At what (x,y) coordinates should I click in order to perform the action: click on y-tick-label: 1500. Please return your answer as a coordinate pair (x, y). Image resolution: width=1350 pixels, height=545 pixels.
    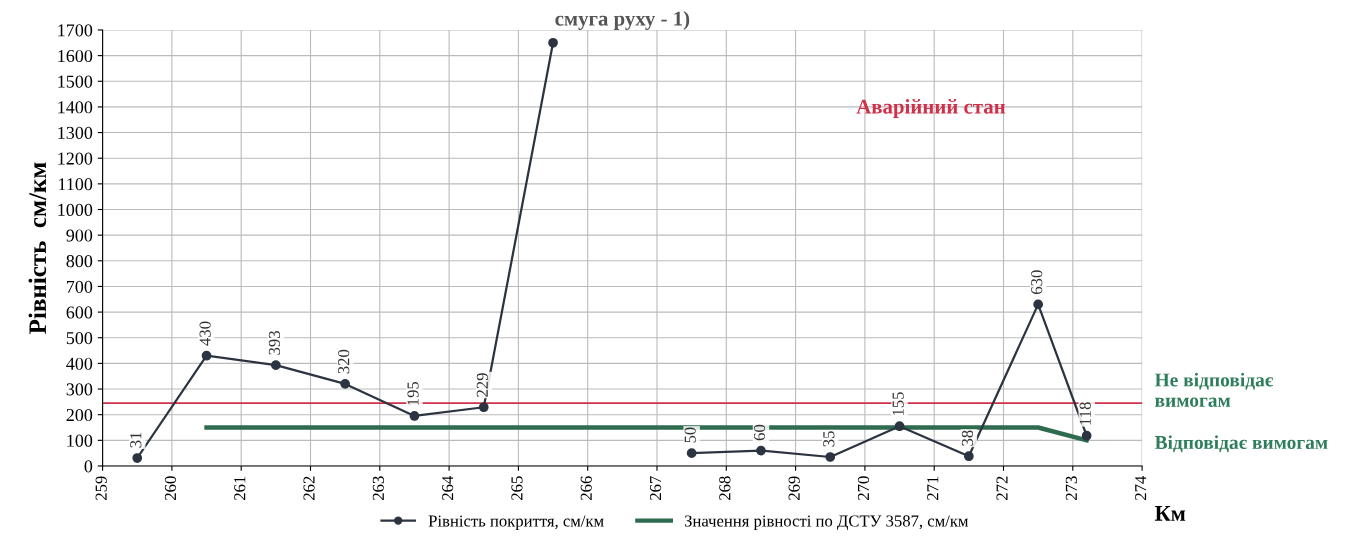
    Looking at the image, I should click on (75, 81).